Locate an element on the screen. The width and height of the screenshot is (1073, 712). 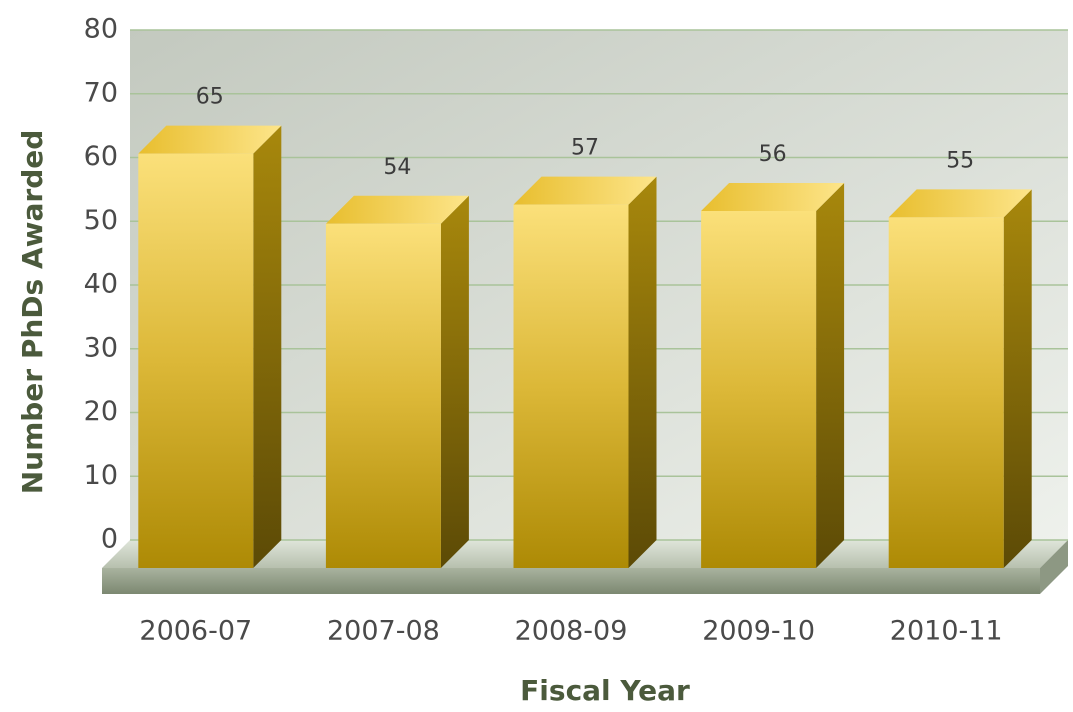
data-label: 56 is located at coordinates (773, 154).